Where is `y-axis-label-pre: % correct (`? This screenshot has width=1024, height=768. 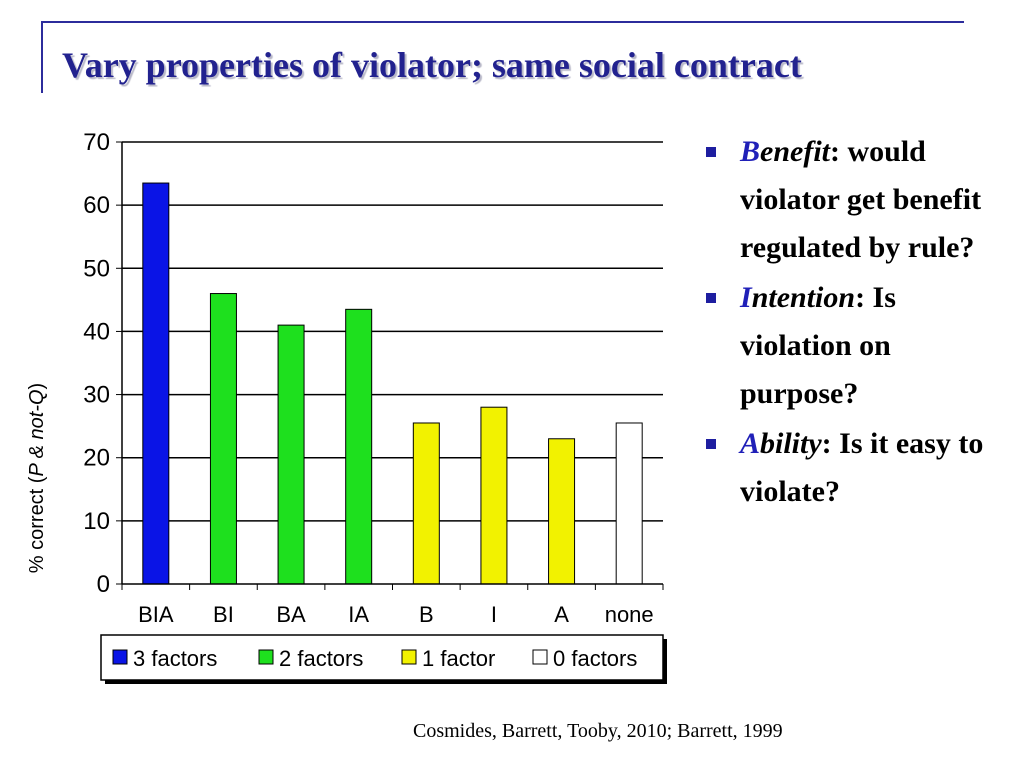 y-axis-label-pre: % correct ( is located at coordinates (37, 524).